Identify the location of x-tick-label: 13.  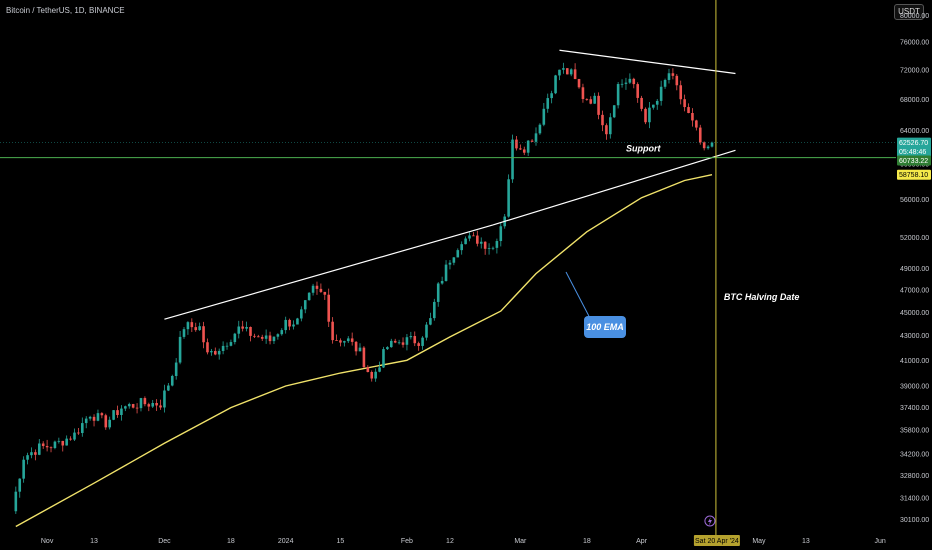
(94, 541).